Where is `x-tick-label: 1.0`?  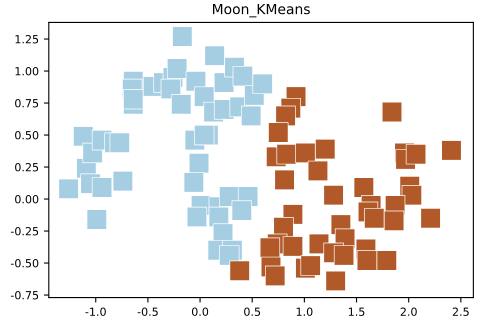
x-tick-label: 1.0 is located at coordinates (304, 312).